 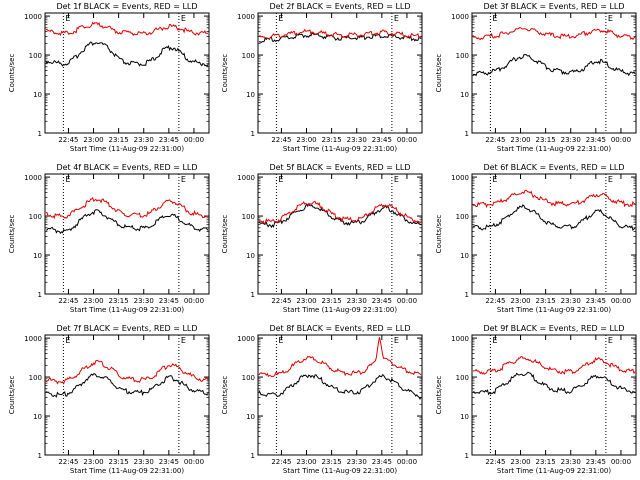 What do you see at coordinates (126, 6) in the screenshot?
I see `chart-title: Det 1f BLACK = Events, RED = LLD` at bounding box center [126, 6].